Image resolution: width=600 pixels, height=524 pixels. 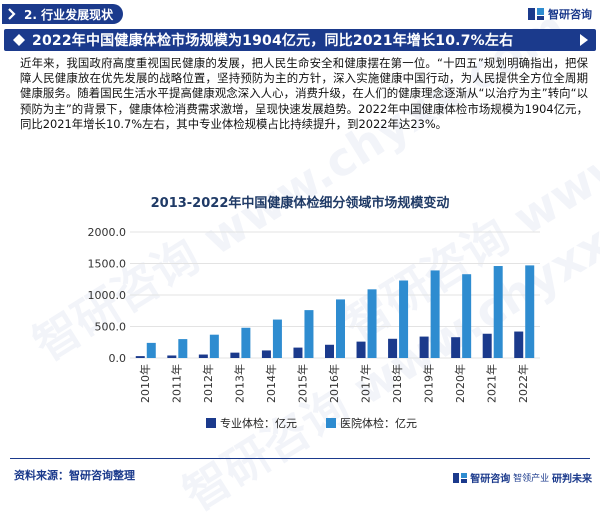 I want to click on x-tick-label: 2011年, so click(x=176, y=383).